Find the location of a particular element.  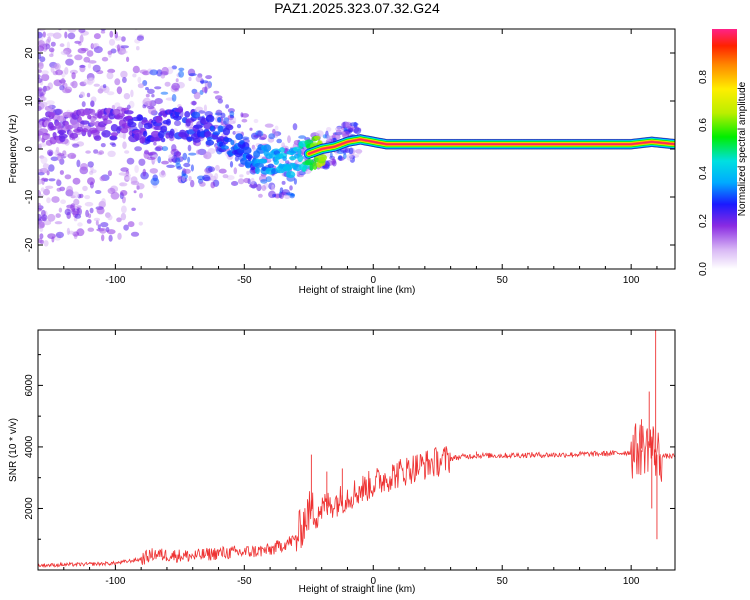

x-tick-label: 50 is located at coordinates (503, 280).